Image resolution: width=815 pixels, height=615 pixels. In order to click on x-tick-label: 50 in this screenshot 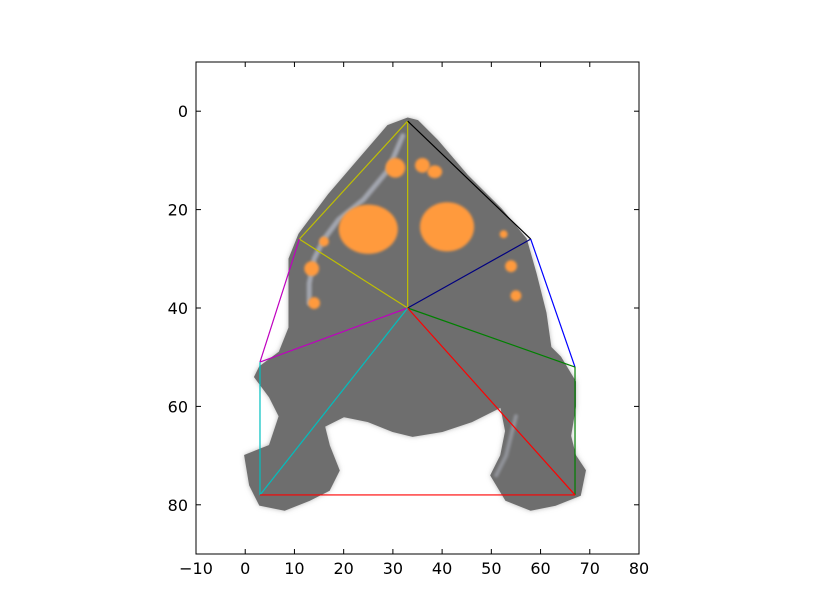, I will do `click(491, 568)`.